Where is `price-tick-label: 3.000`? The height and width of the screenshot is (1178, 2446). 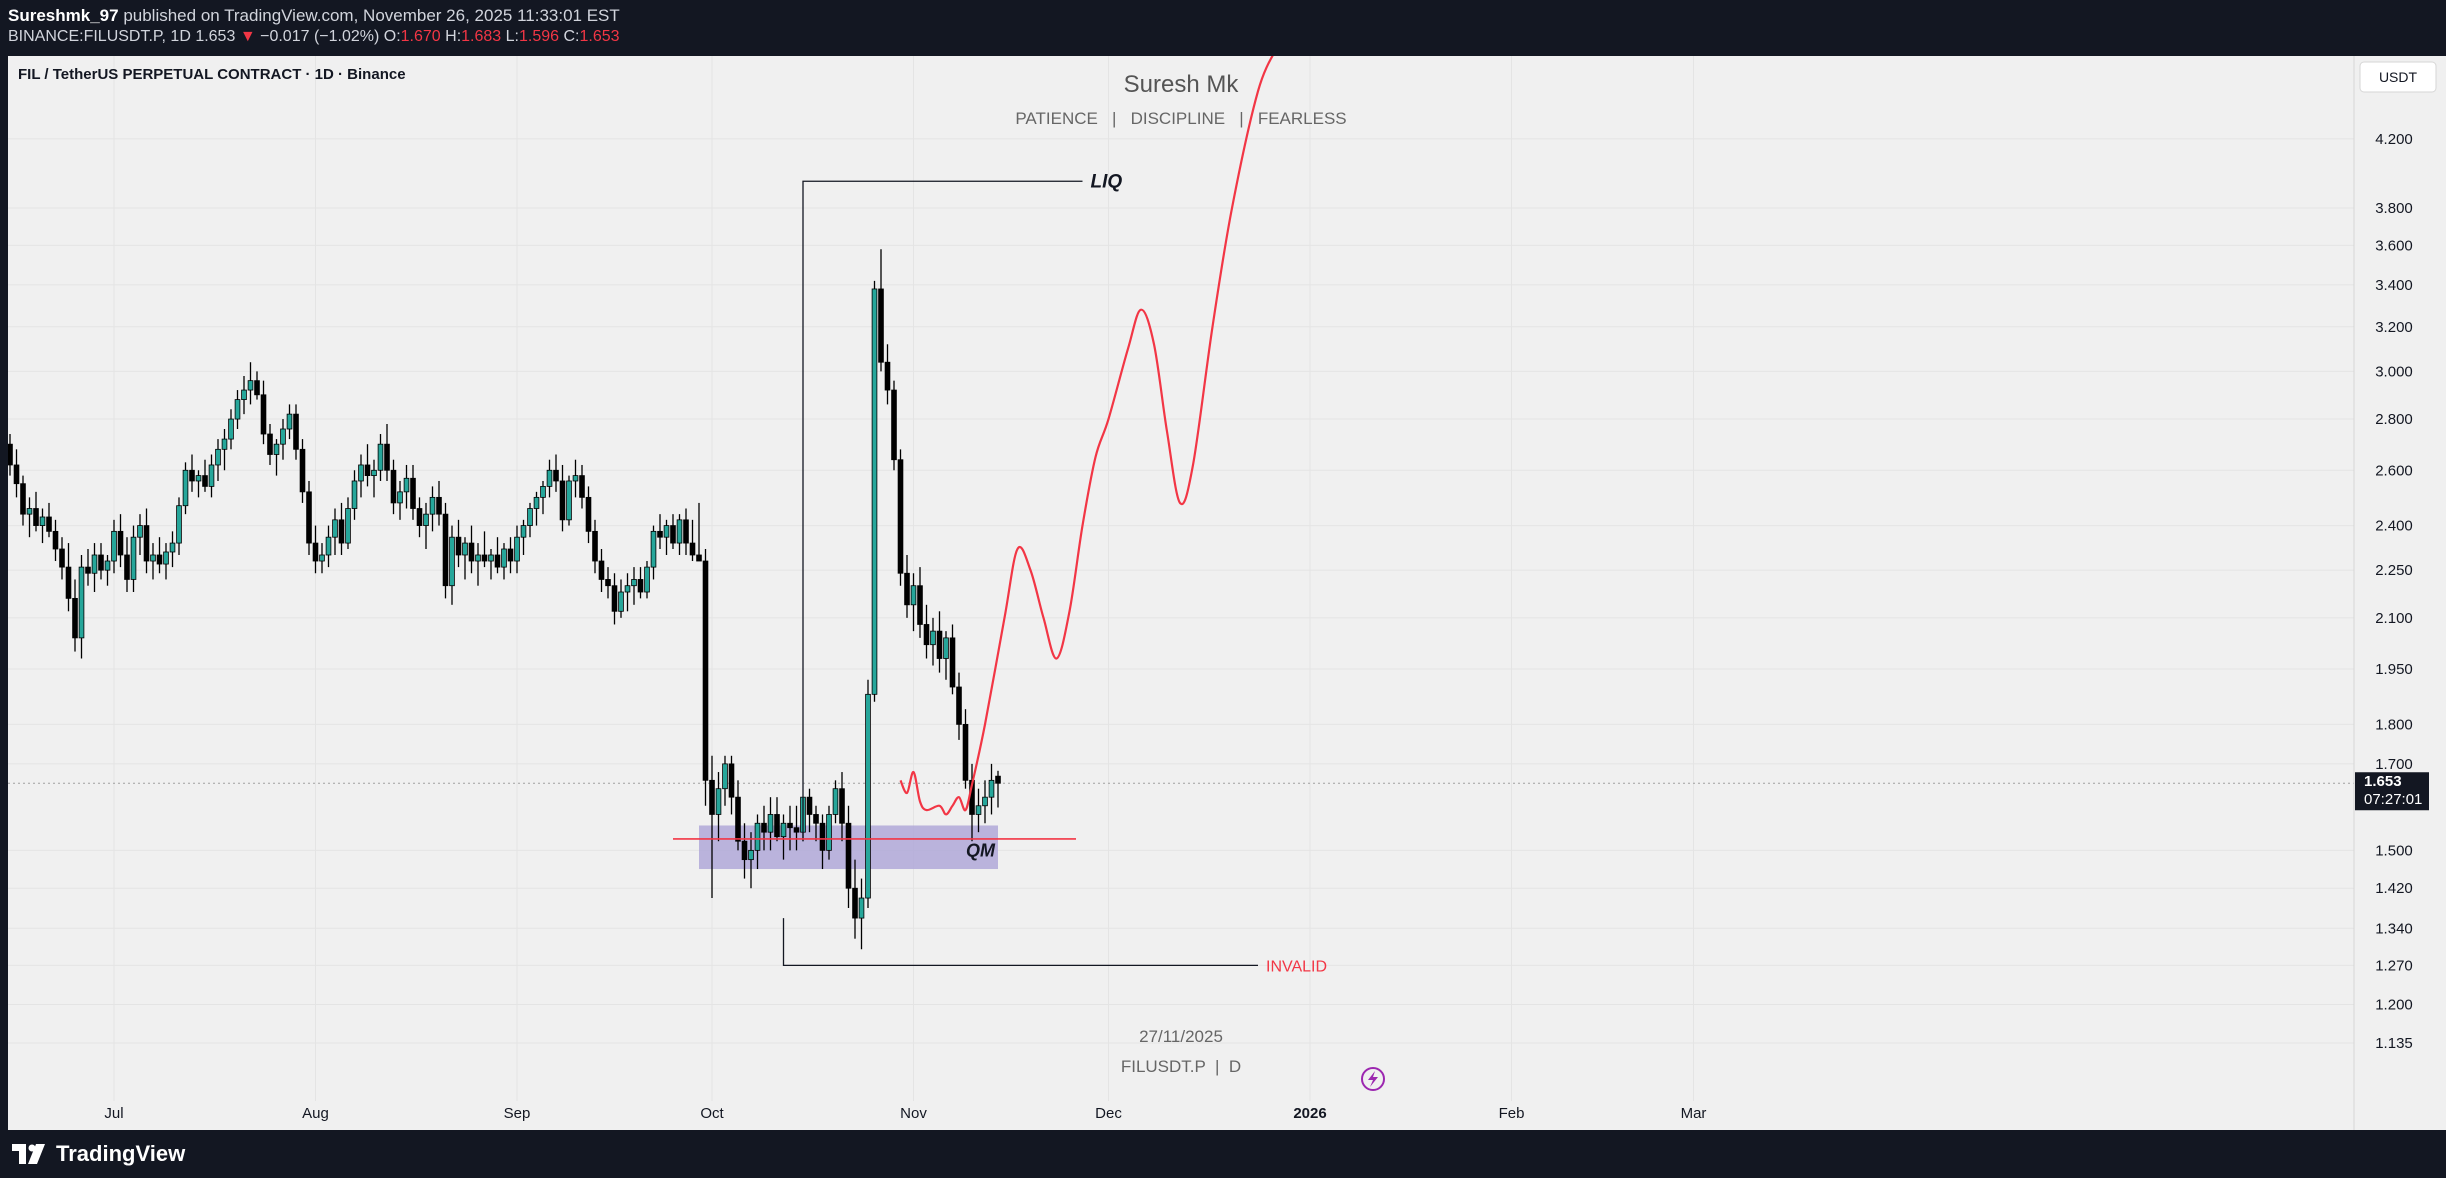 price-tick-label: 3.000 is located at coordinates (2394, 371).